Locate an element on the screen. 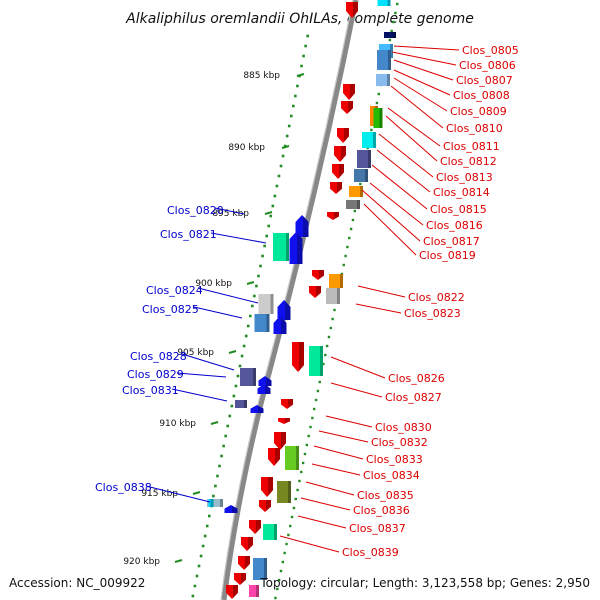 Image resolution: width=600 pixels, height=600 pixels. forward-gene-box-6-side is located at coordinates (212, 503).